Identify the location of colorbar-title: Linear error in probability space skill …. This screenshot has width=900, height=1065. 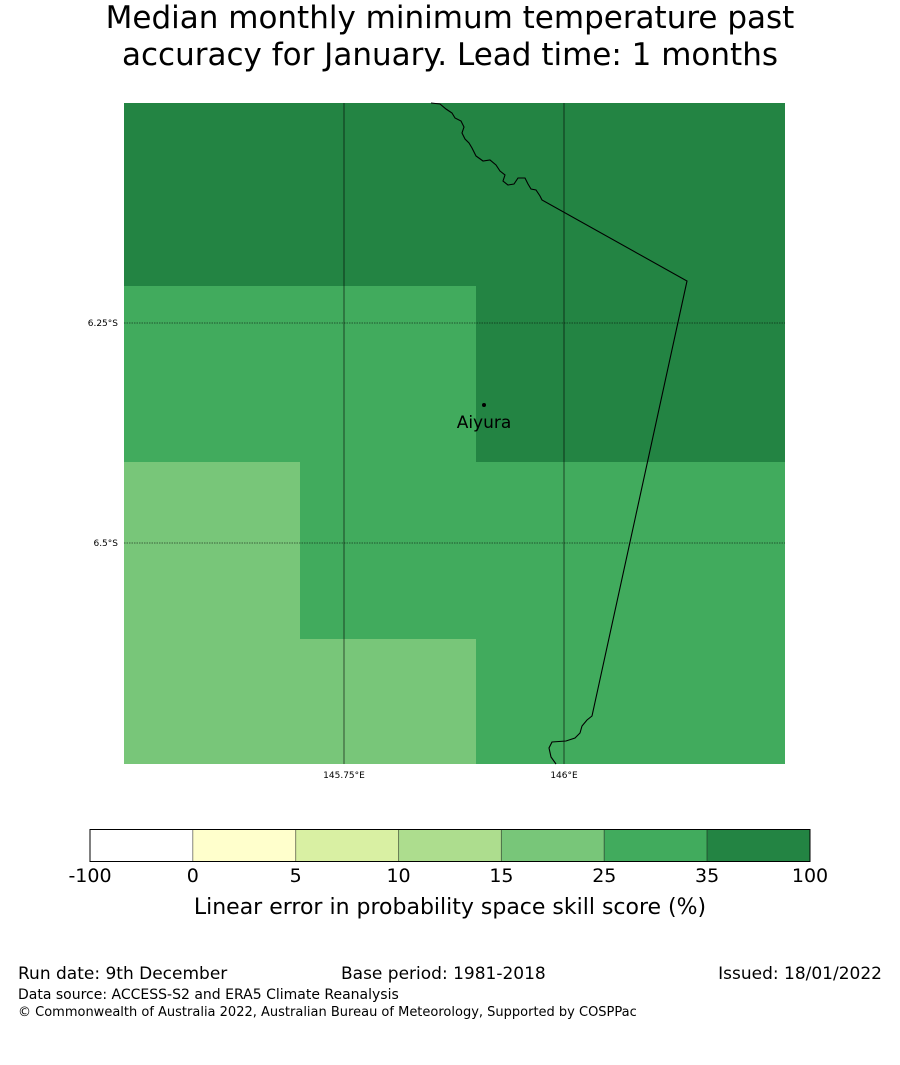
(450, 907).